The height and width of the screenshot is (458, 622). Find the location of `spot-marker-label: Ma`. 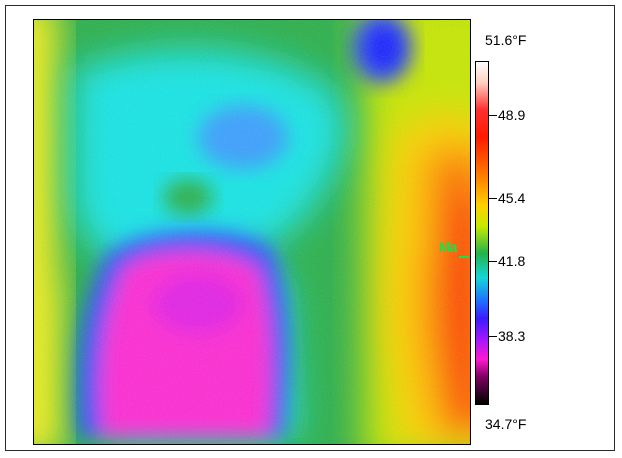

spot-marker-label: Ma is located at coordinates (448, 247).